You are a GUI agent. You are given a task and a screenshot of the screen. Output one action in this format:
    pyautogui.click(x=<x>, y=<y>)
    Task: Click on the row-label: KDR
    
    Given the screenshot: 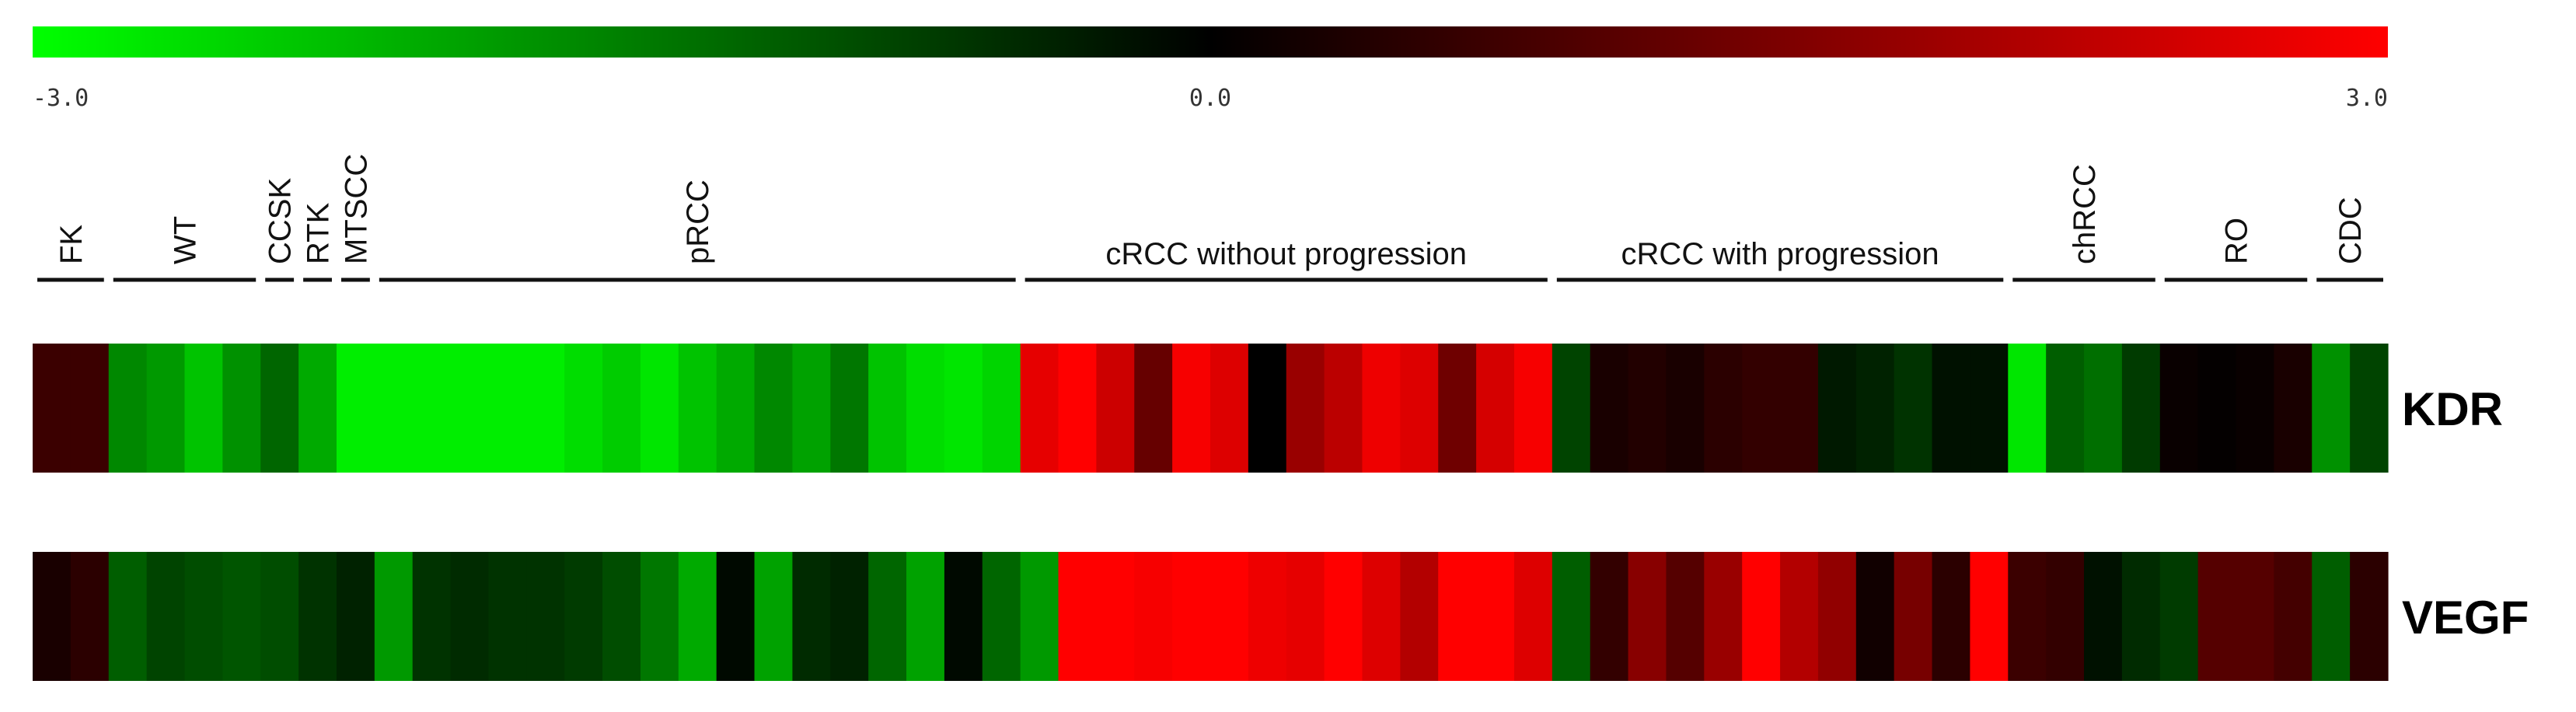 What is the action you would take?
    pyautogui.click(x=2453, y=409)
    